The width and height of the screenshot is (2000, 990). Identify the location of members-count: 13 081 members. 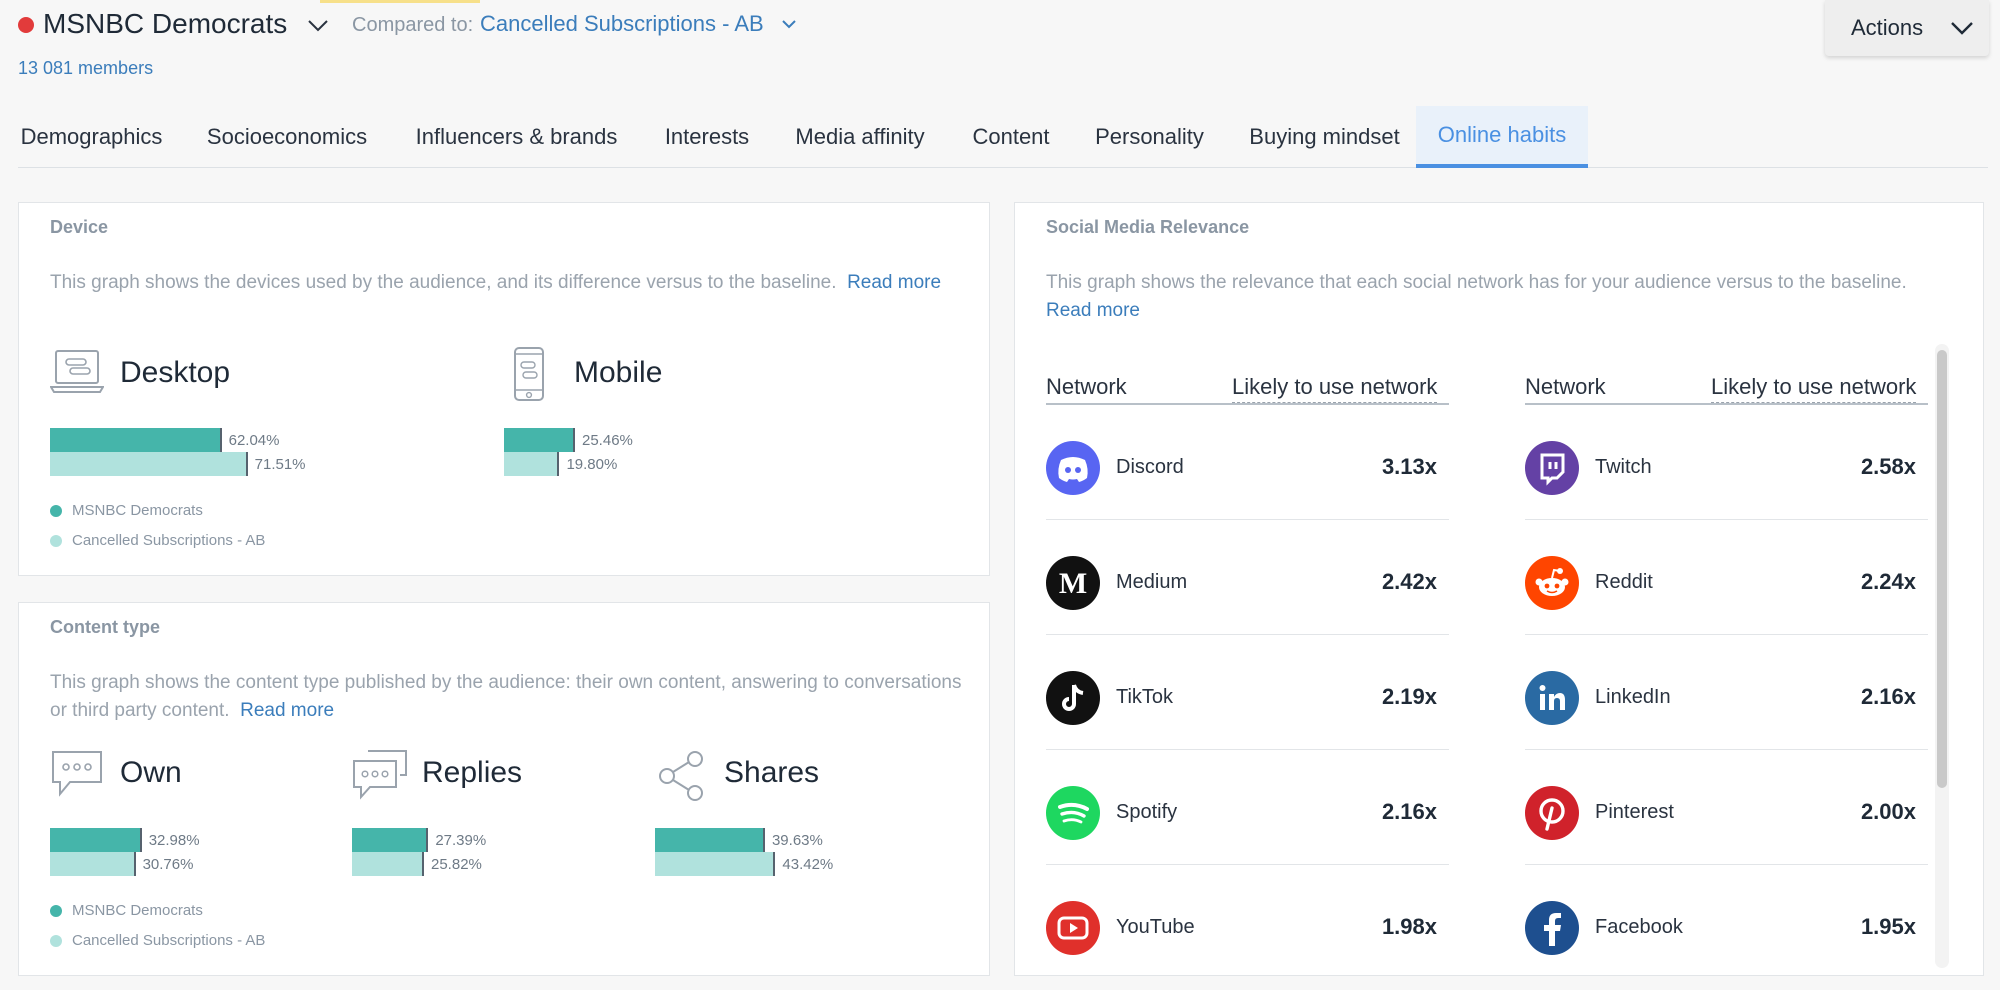
(86, 68).